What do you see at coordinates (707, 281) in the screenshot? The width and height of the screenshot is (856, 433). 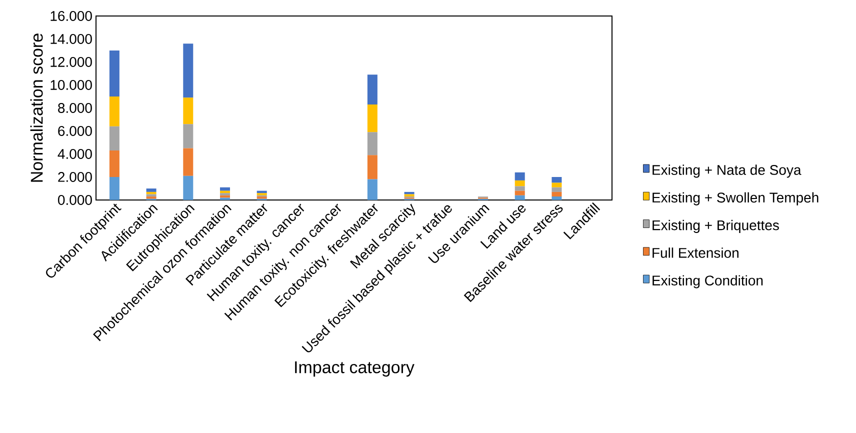 I see `legend-label: Existing Condition` at bounding box center [707, 281].